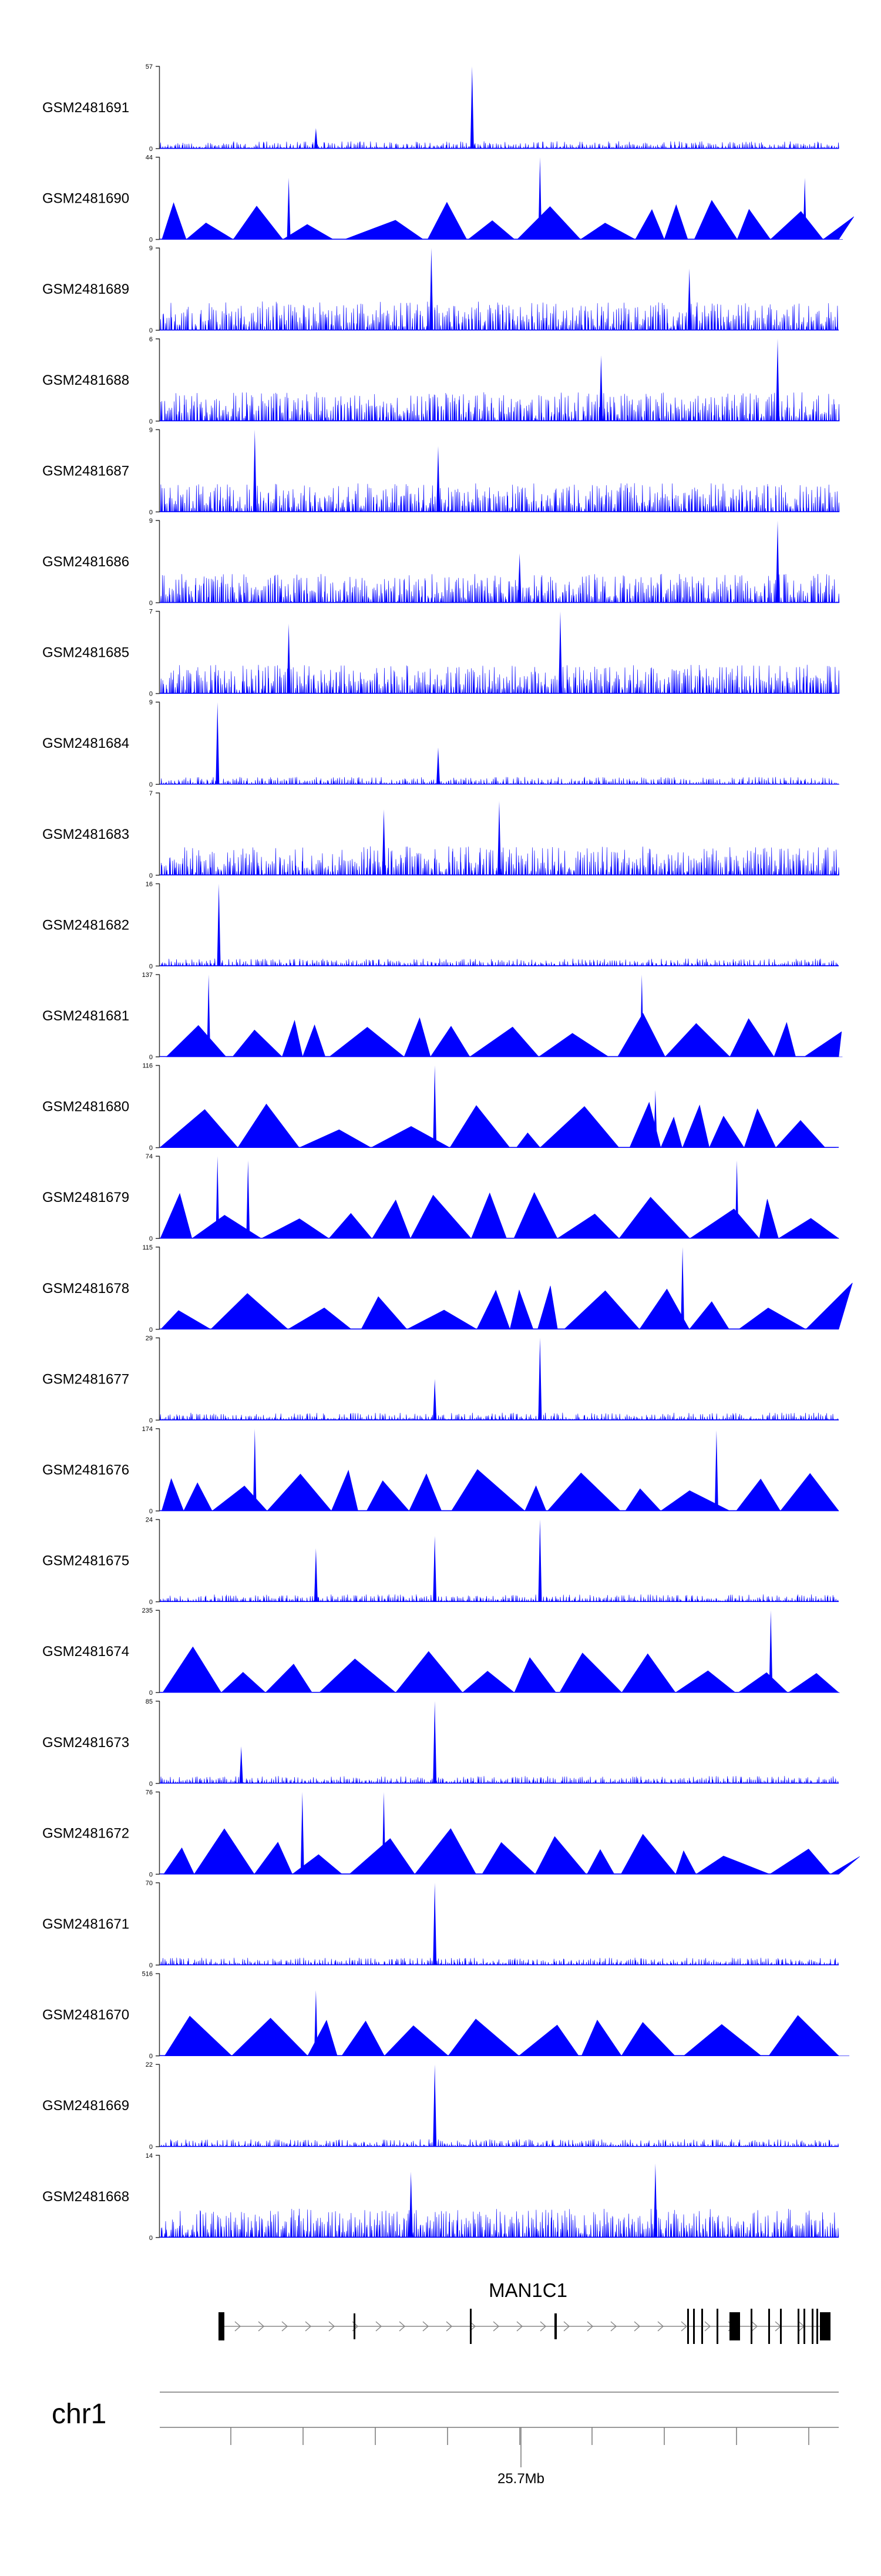  Describe the element at coordinates (85, 835) in the screenshot. I see `track-label: GSM2481683` at that location.